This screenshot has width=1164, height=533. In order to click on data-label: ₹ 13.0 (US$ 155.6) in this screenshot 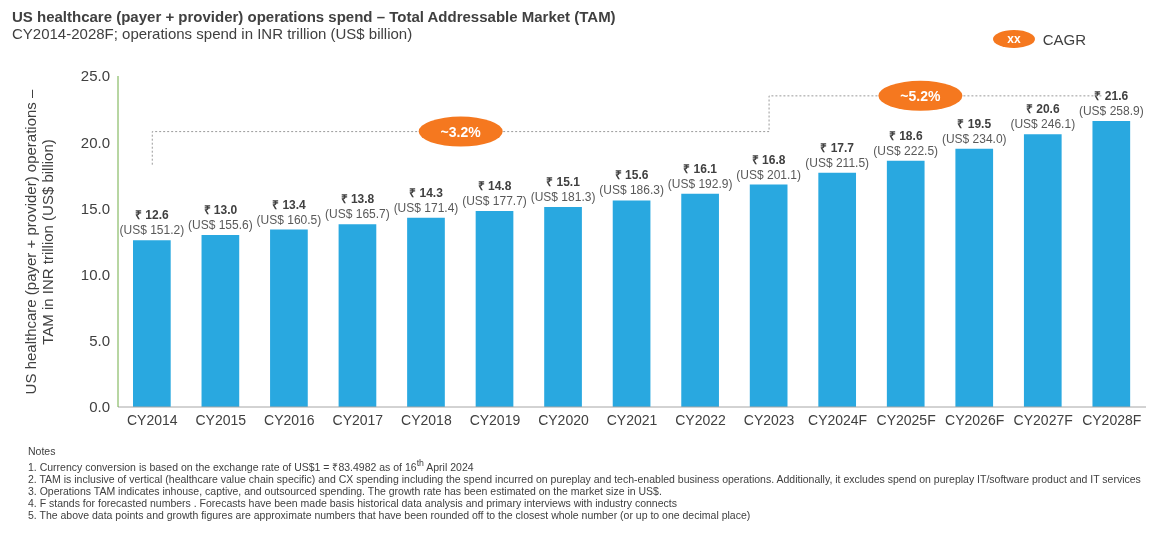, I will do `click(220, 217)`.